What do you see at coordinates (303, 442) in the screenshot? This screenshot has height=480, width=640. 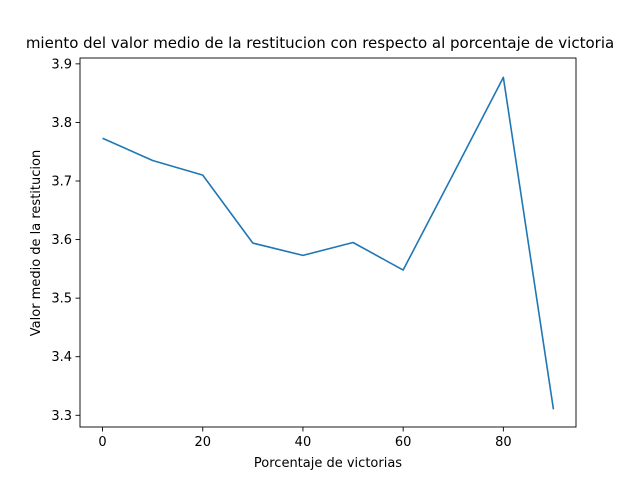 I see `x-tick-label: 40` at bounding box center [303, 442].